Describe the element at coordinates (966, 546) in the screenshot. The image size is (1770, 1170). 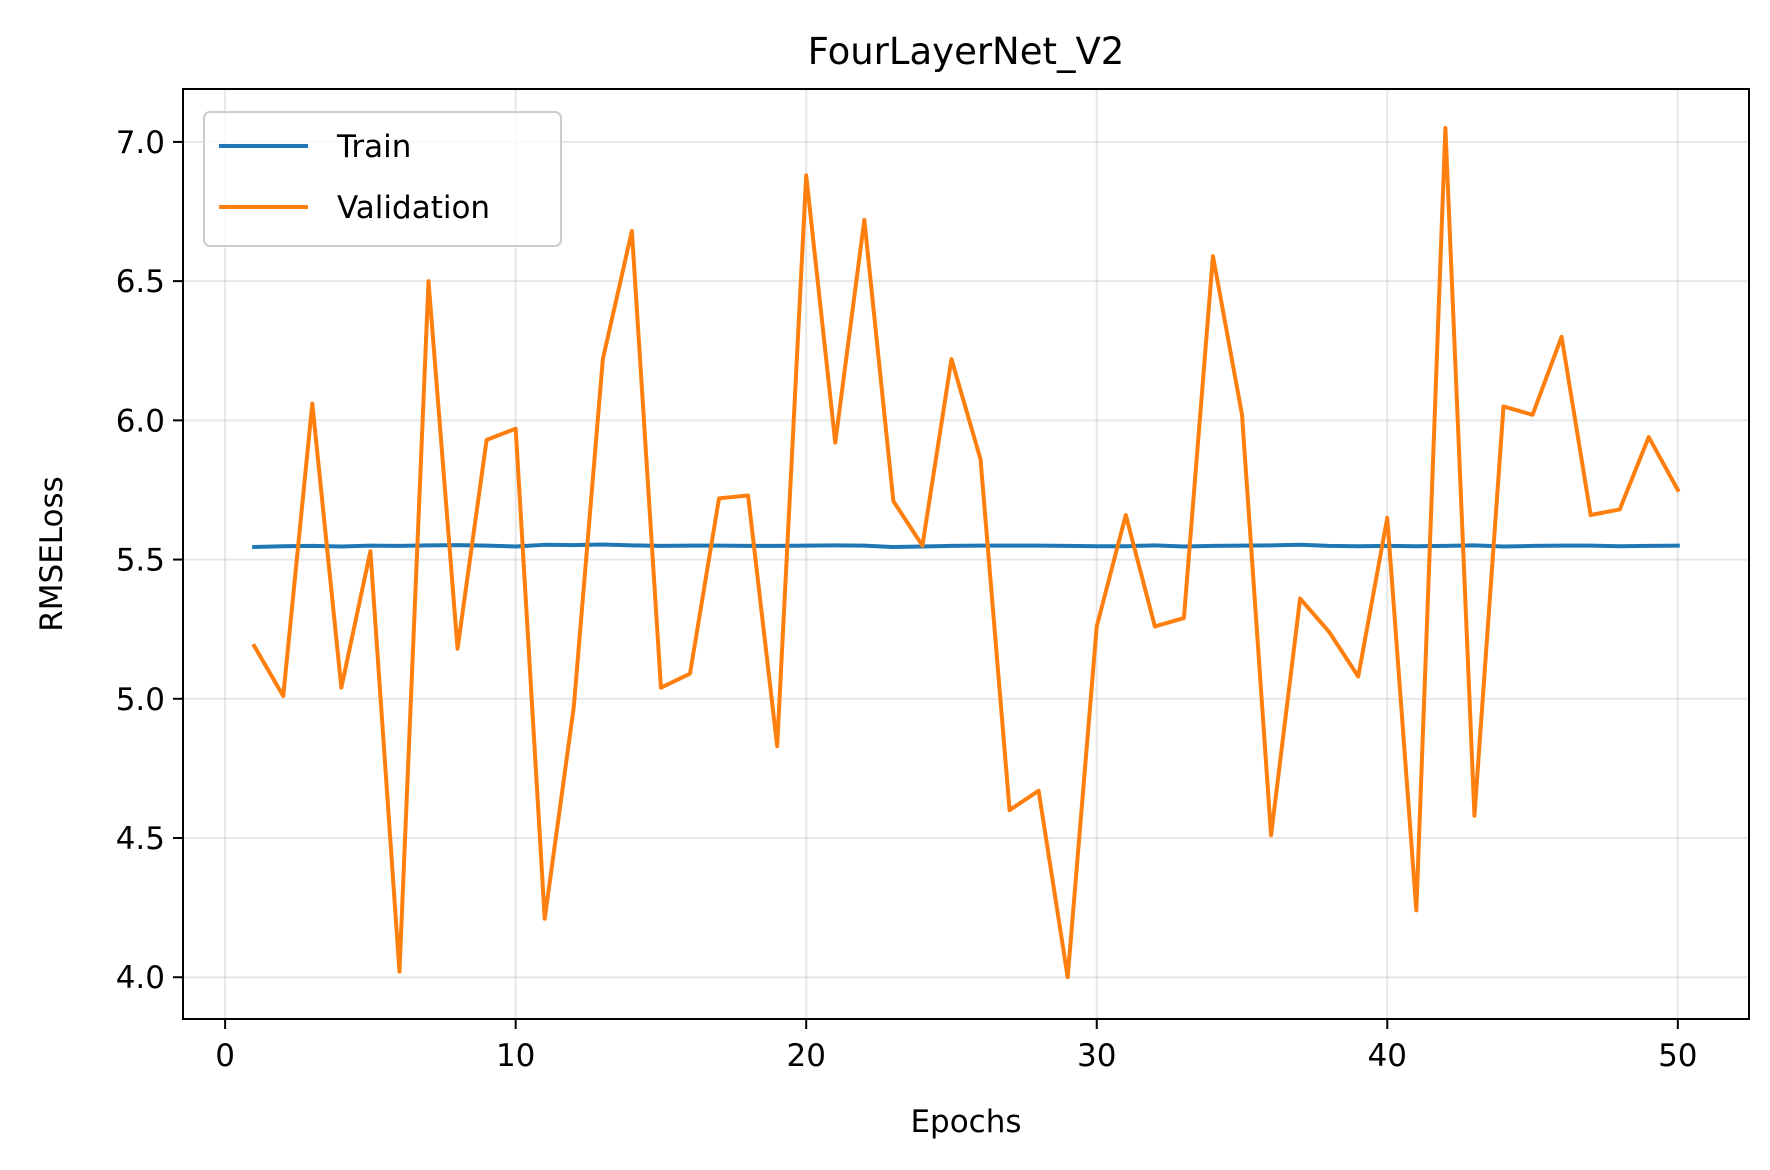
I see `series-line-train` at that location.